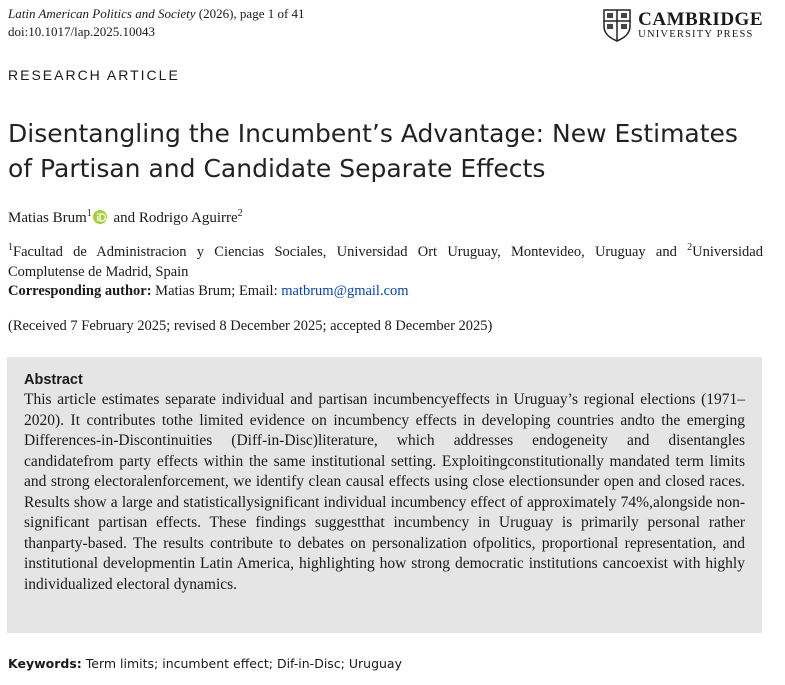 The image size is (785, 685). I want to click on author-name: Matias Brum, so click(47, 218).